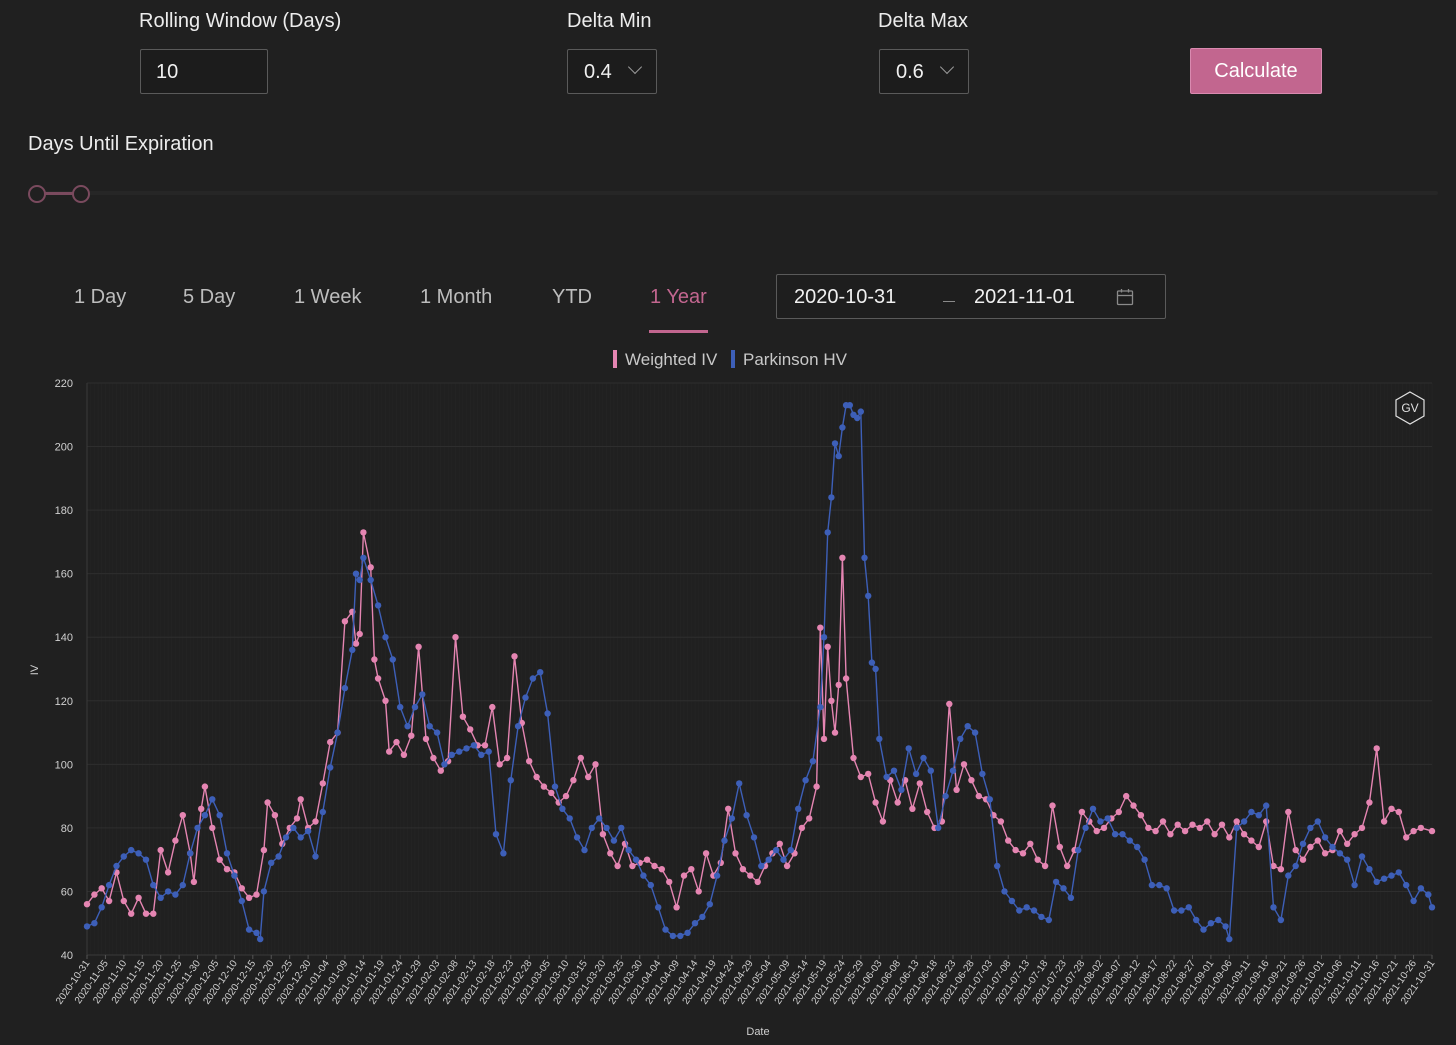 The image size is (1456, 1045). Describe the element at coordinates (209, 297) in the screenshot. I see `tab-5-day: 5 Day` at that location.